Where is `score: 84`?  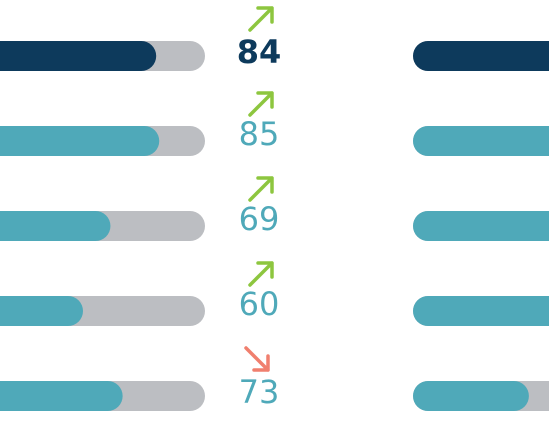 score: 84 is located at coordinates (259, 52).